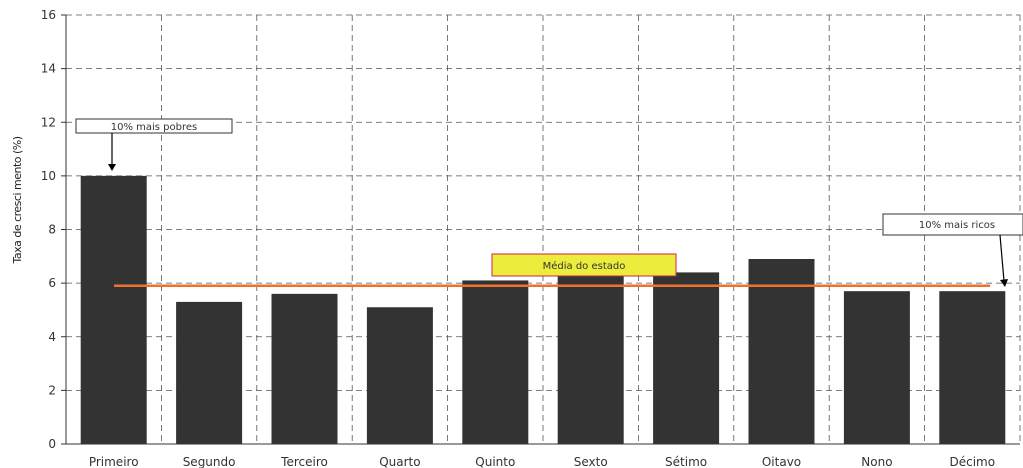 The height and width of the screenshot is (468, 1023). Describe the element at coordinates (957, 225) in the screenshot. I see `annotation-richest-text: 10% mais ricos` at that location.